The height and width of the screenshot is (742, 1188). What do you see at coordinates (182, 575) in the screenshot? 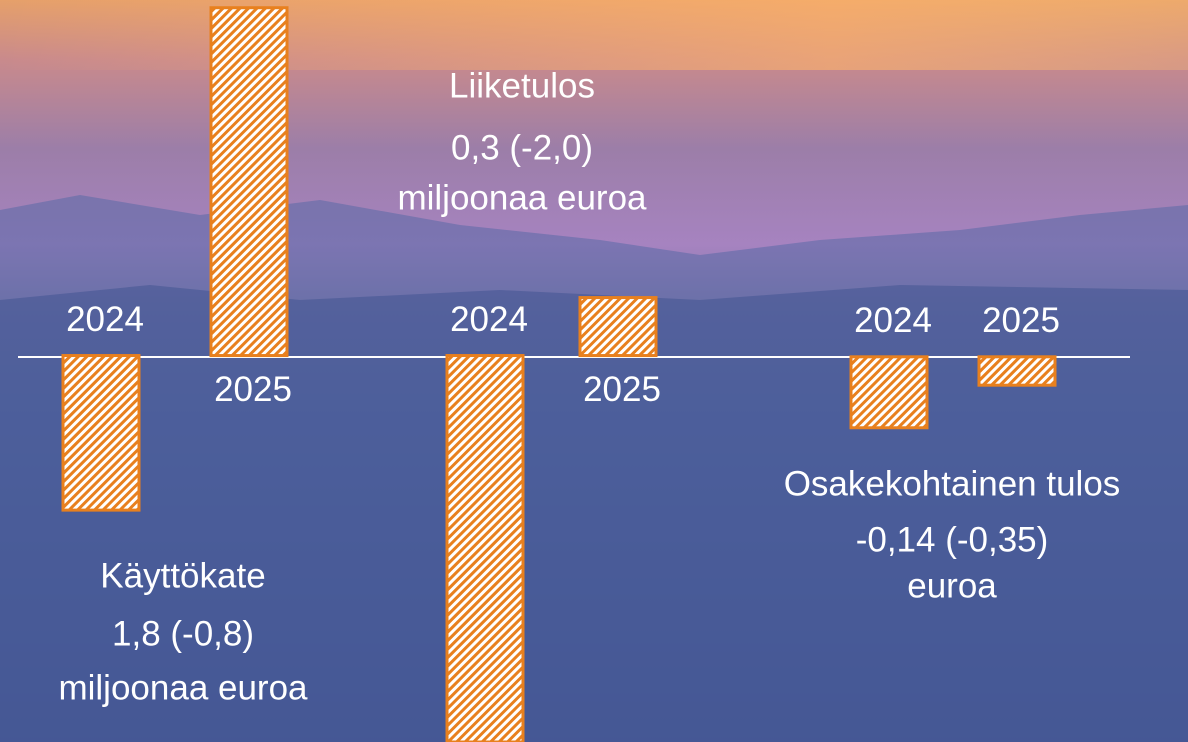
I see `chart-title: Käyttökate` at bounding box center [182, 575].